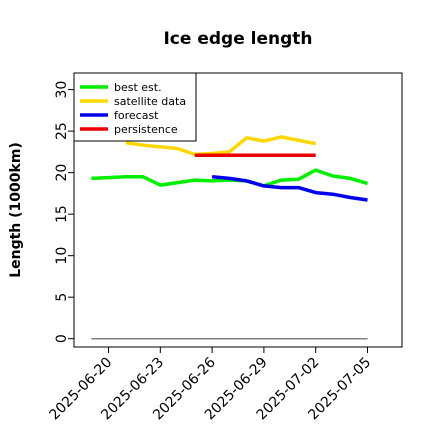  Describe the element at coordinates (16, 210) in the screenshot. I see `y-axis-label: Length (1000km)` at that location.